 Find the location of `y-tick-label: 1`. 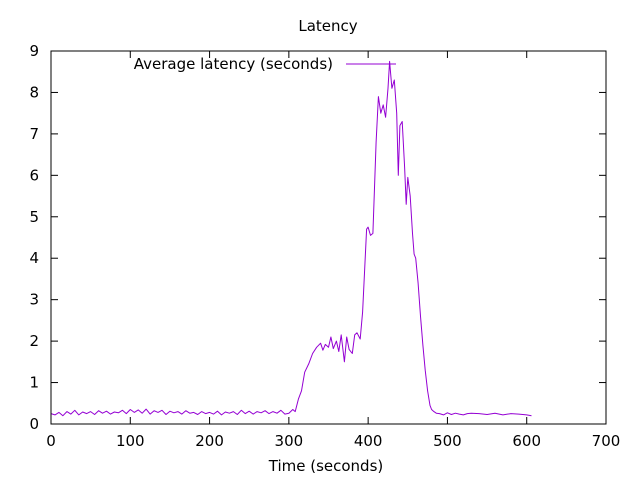

y-tick-label: 1 is located at coordinates (34, 383).